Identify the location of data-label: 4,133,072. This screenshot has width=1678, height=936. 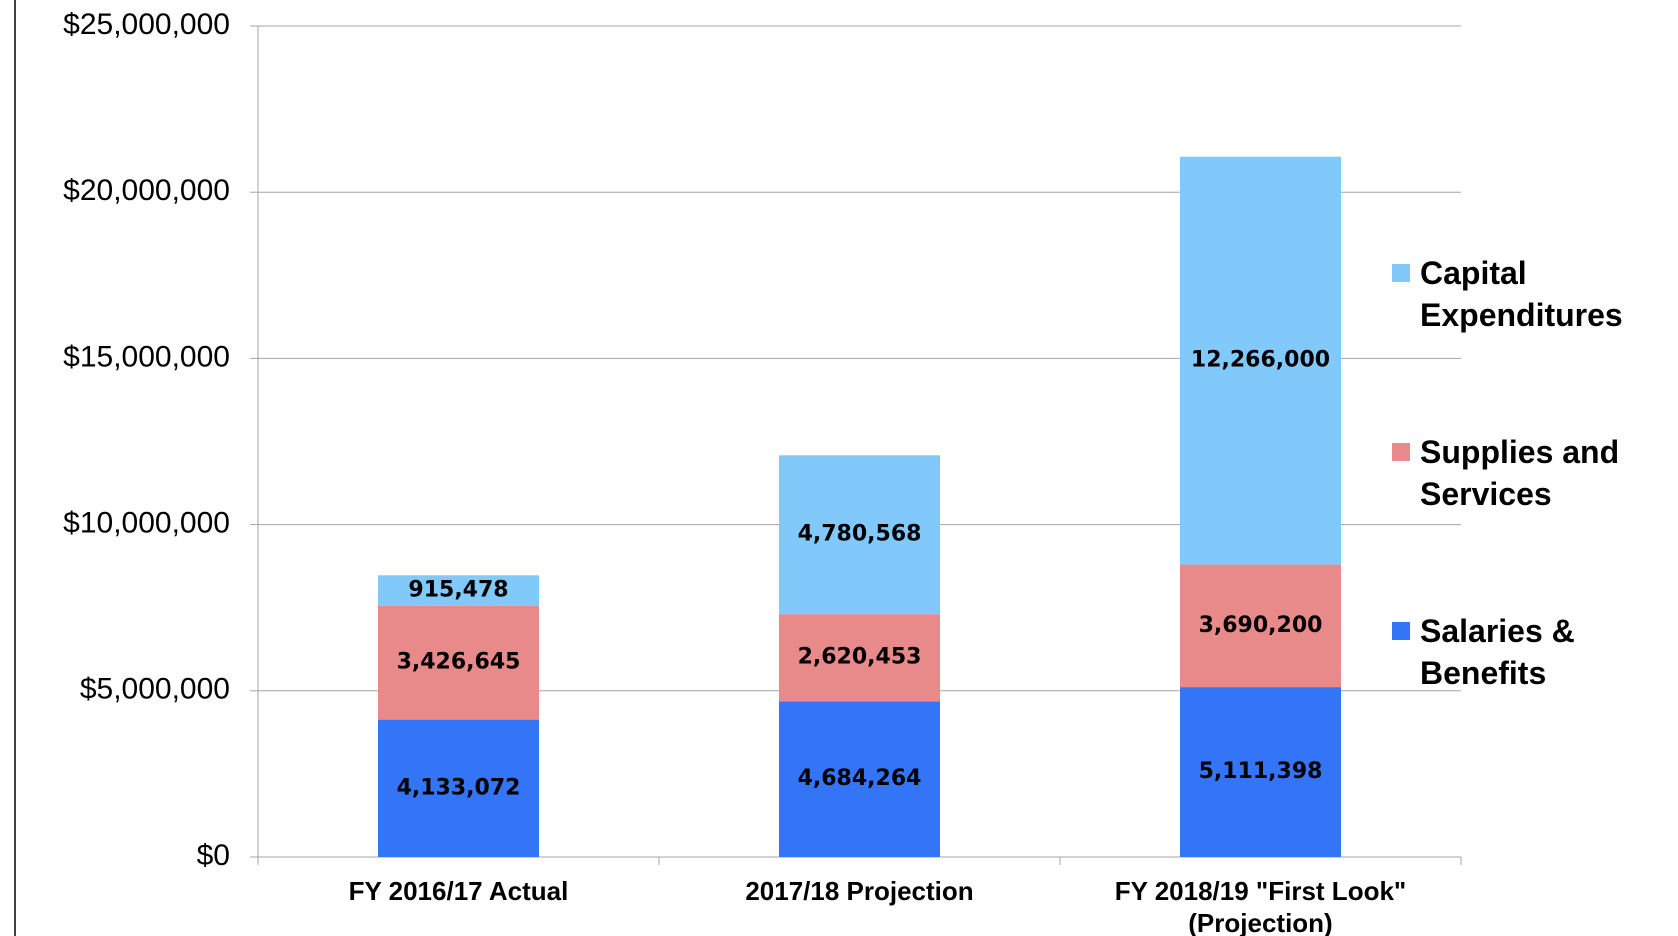
(459, 787).